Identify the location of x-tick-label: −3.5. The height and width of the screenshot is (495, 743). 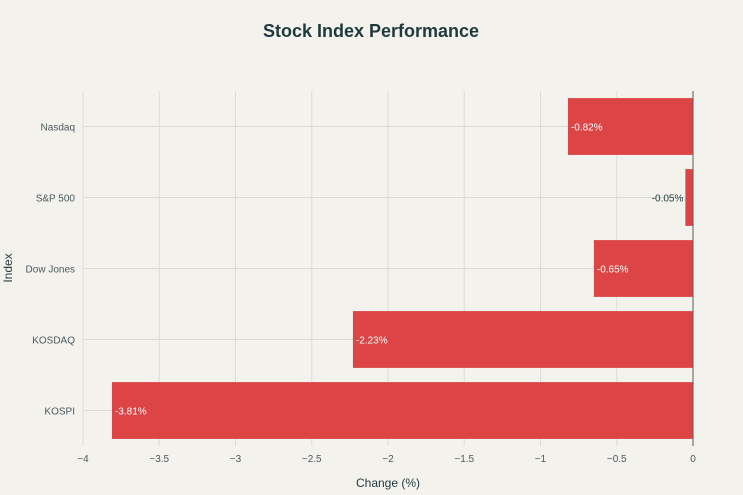
(159, 459).